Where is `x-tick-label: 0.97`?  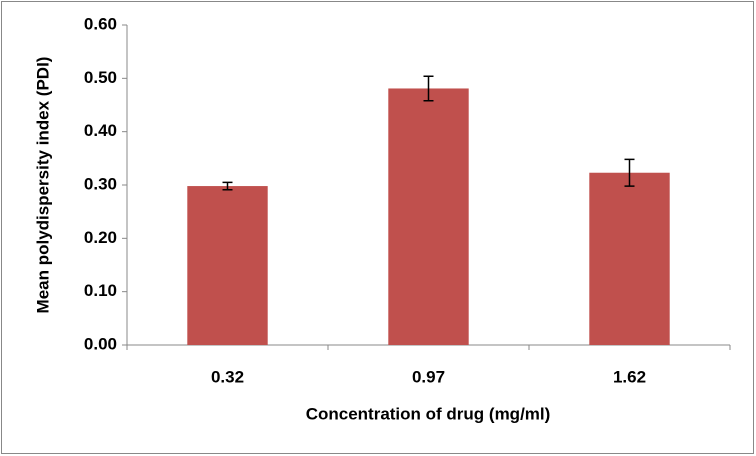
x-tick-label: 0.97 is located at coordinates (428, 376).